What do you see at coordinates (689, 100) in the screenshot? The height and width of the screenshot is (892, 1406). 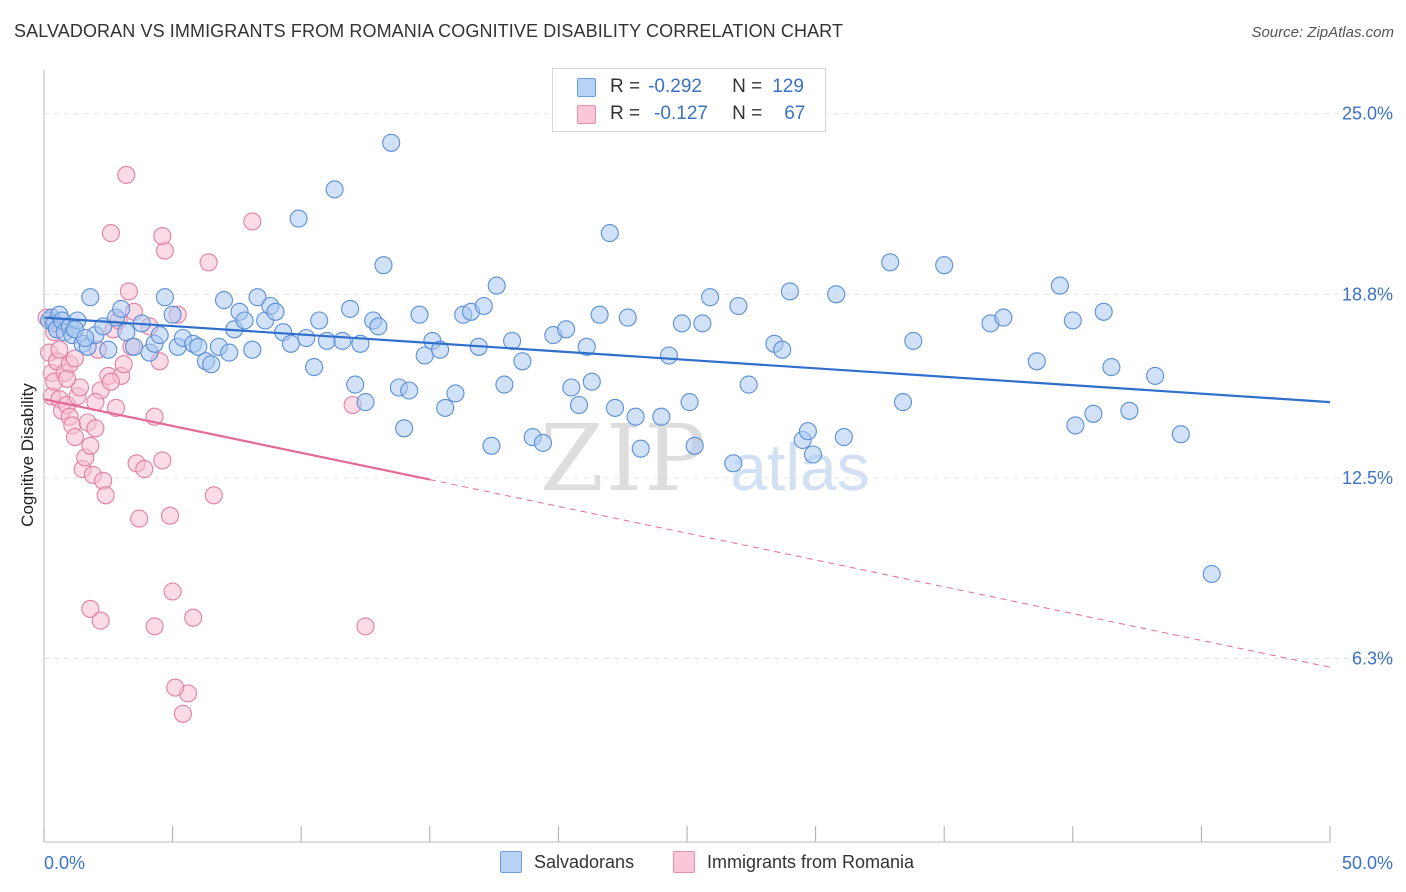 I see `correlation-legend: R = -0.292 N = 129 R = -0.127 N = 67` at bounding box center [689, 100].